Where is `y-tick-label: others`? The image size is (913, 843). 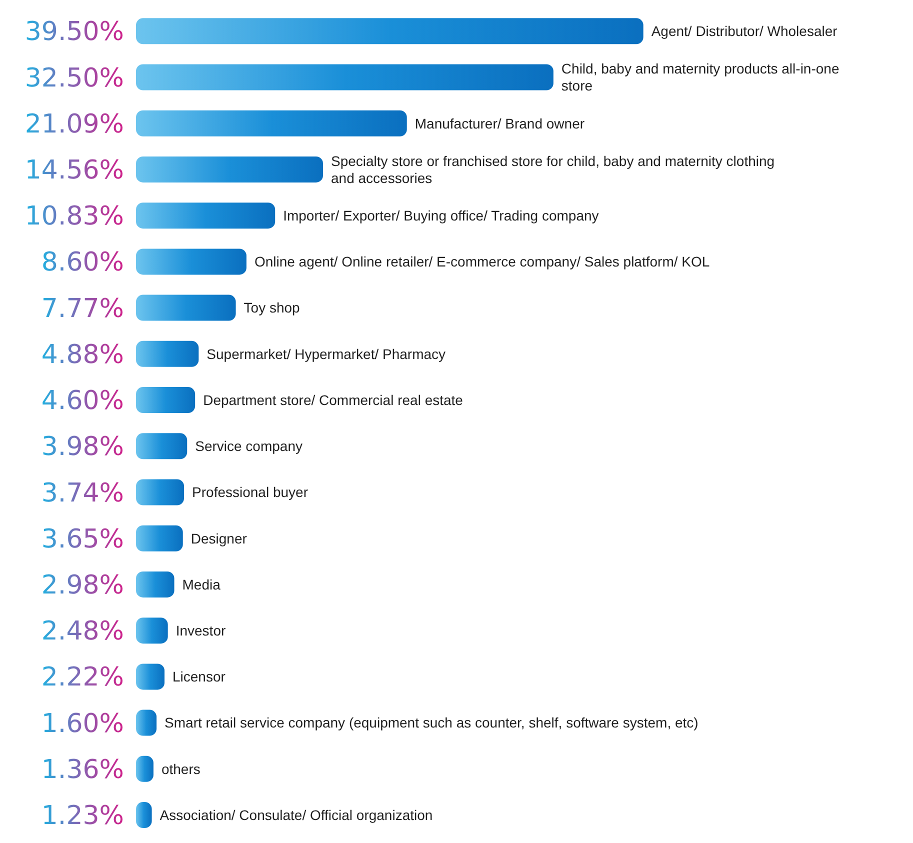 y-tick-label: others is located at coordinates (180, 768).